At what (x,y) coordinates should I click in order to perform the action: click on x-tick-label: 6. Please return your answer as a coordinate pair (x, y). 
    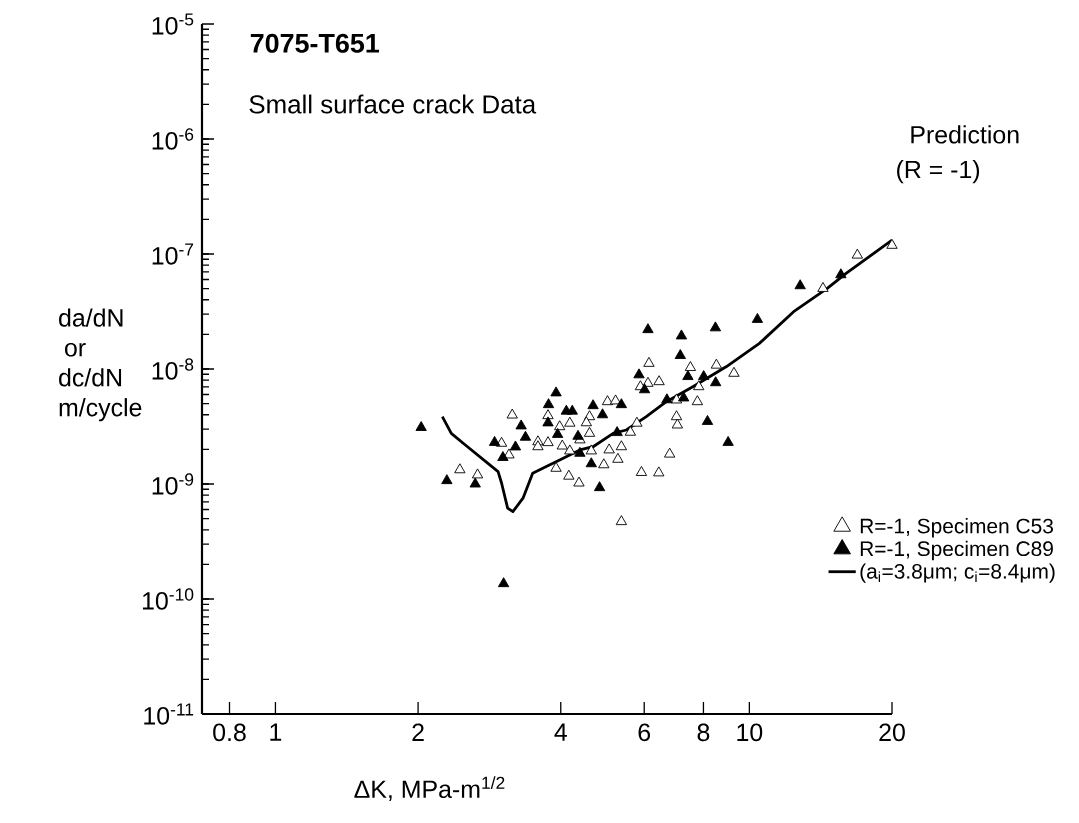
    Looking at the image, I should click on (644, 732).